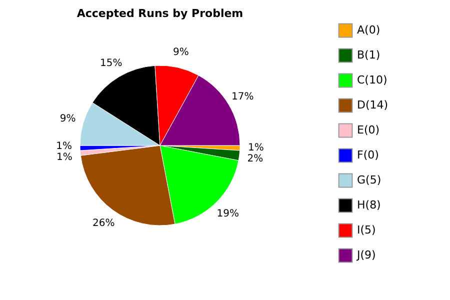 Image resolution: width=450 pixels, height=300 pixels. I want to click on legend-label: G(5), so click(369, 180).